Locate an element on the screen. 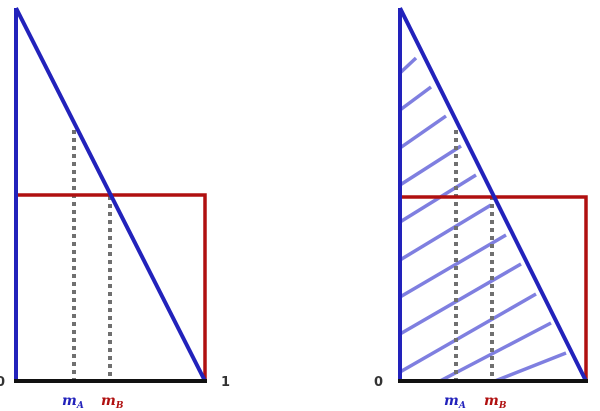 Image resolution: width=600 pixels, height=411 pixels. left-label-mb-letter: m is located at coordinates (108, 401).